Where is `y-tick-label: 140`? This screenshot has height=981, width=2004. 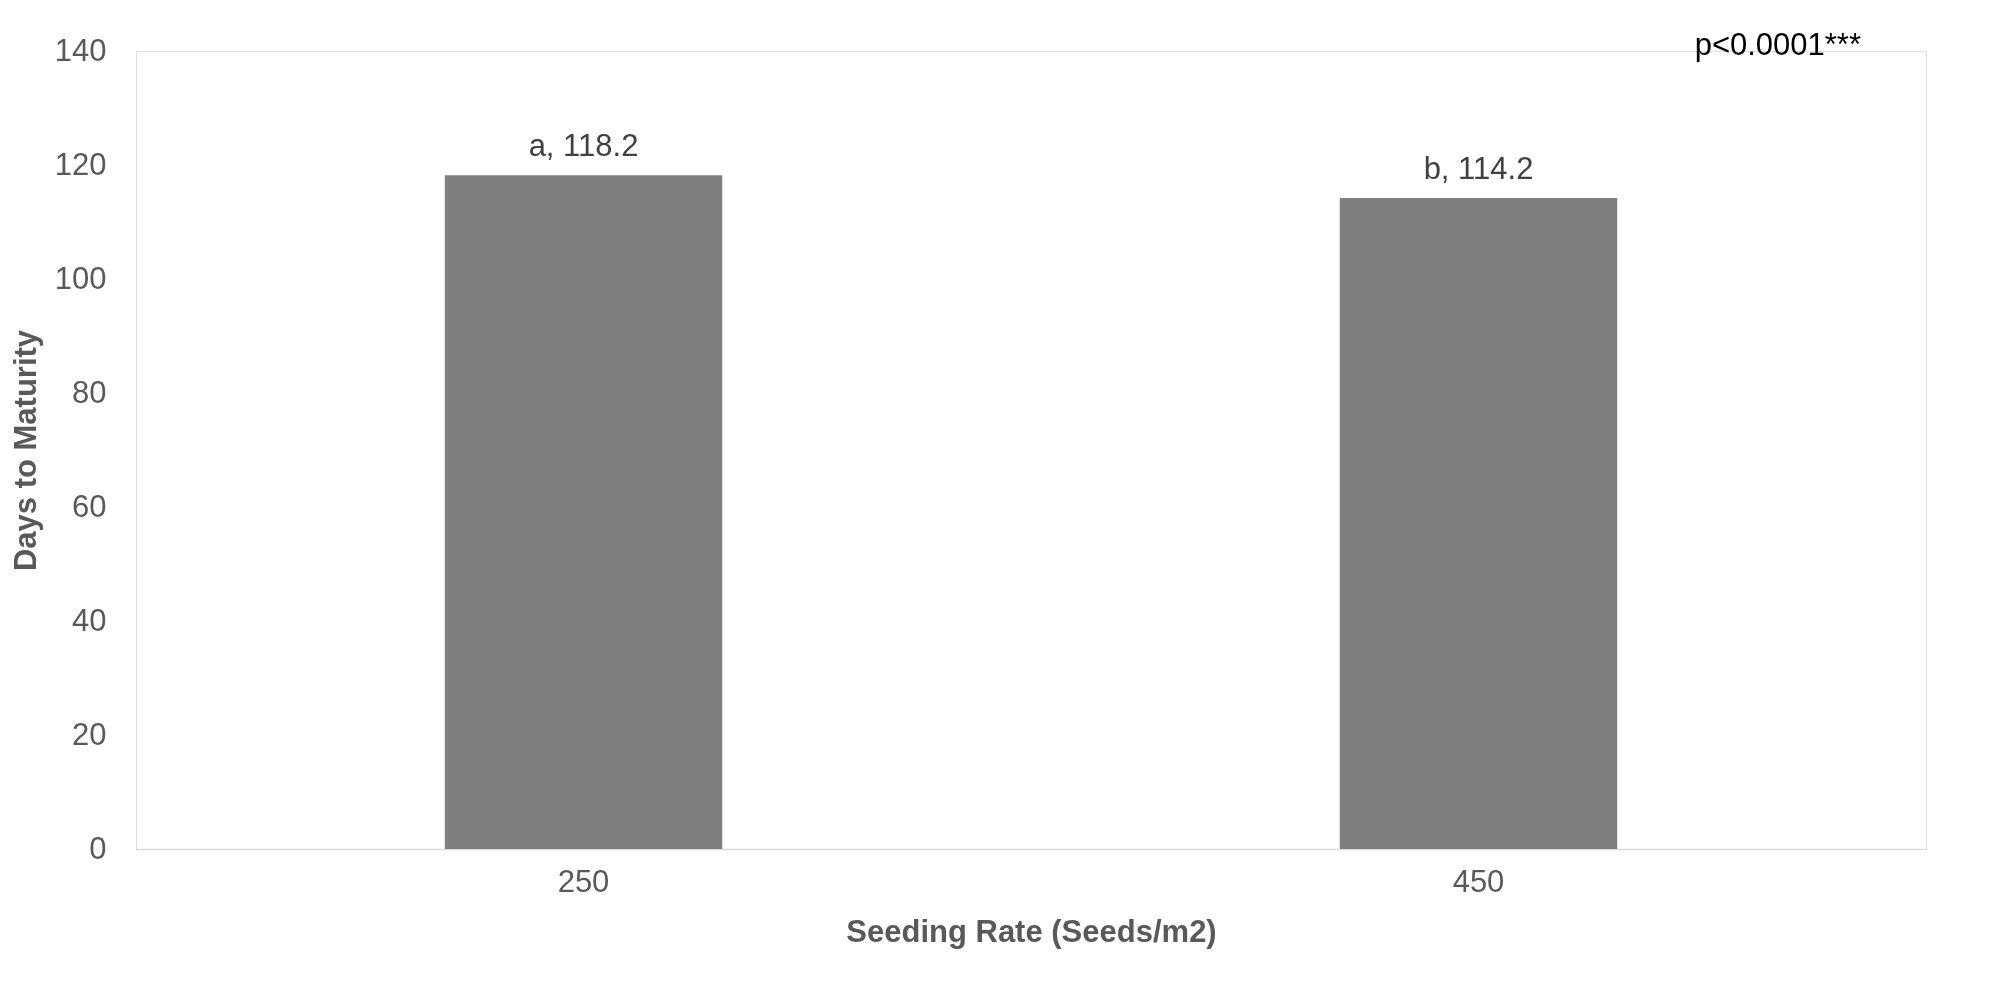 y-tick-label: 140 is located at coordinates (80, 50).